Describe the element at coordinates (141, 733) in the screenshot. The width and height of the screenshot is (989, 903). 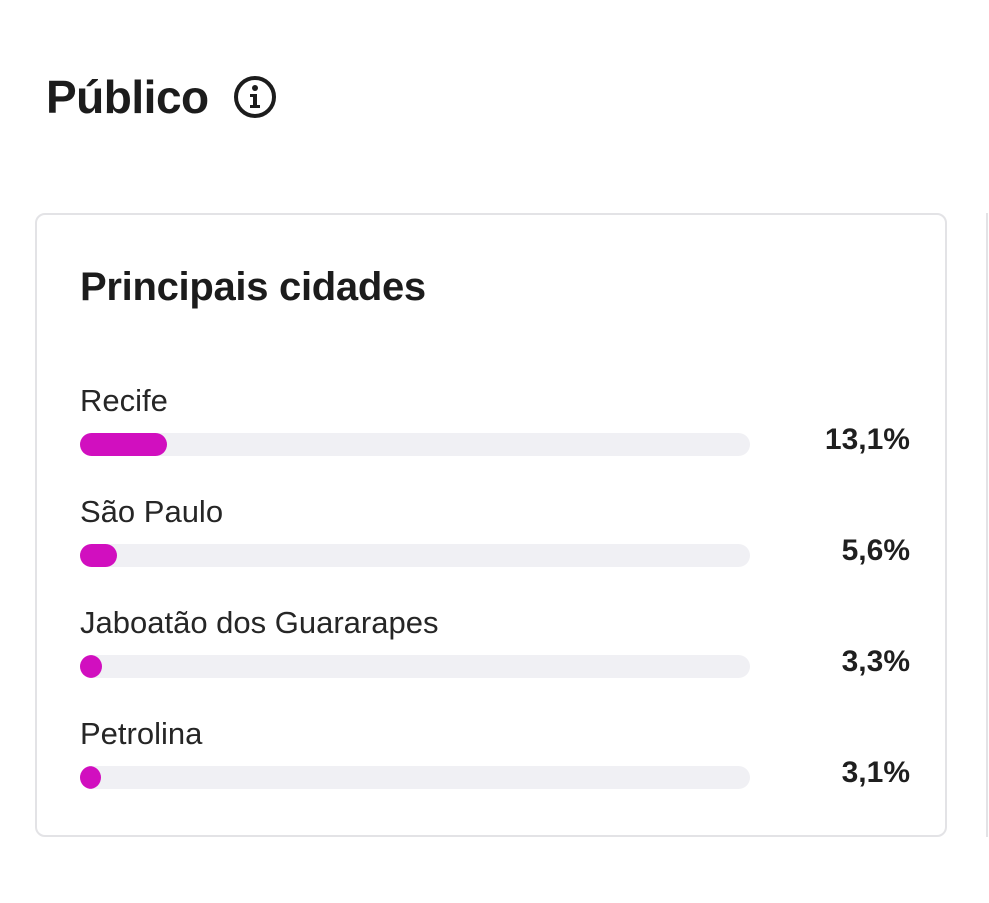
I see `city-label: Petrolina` at that location.